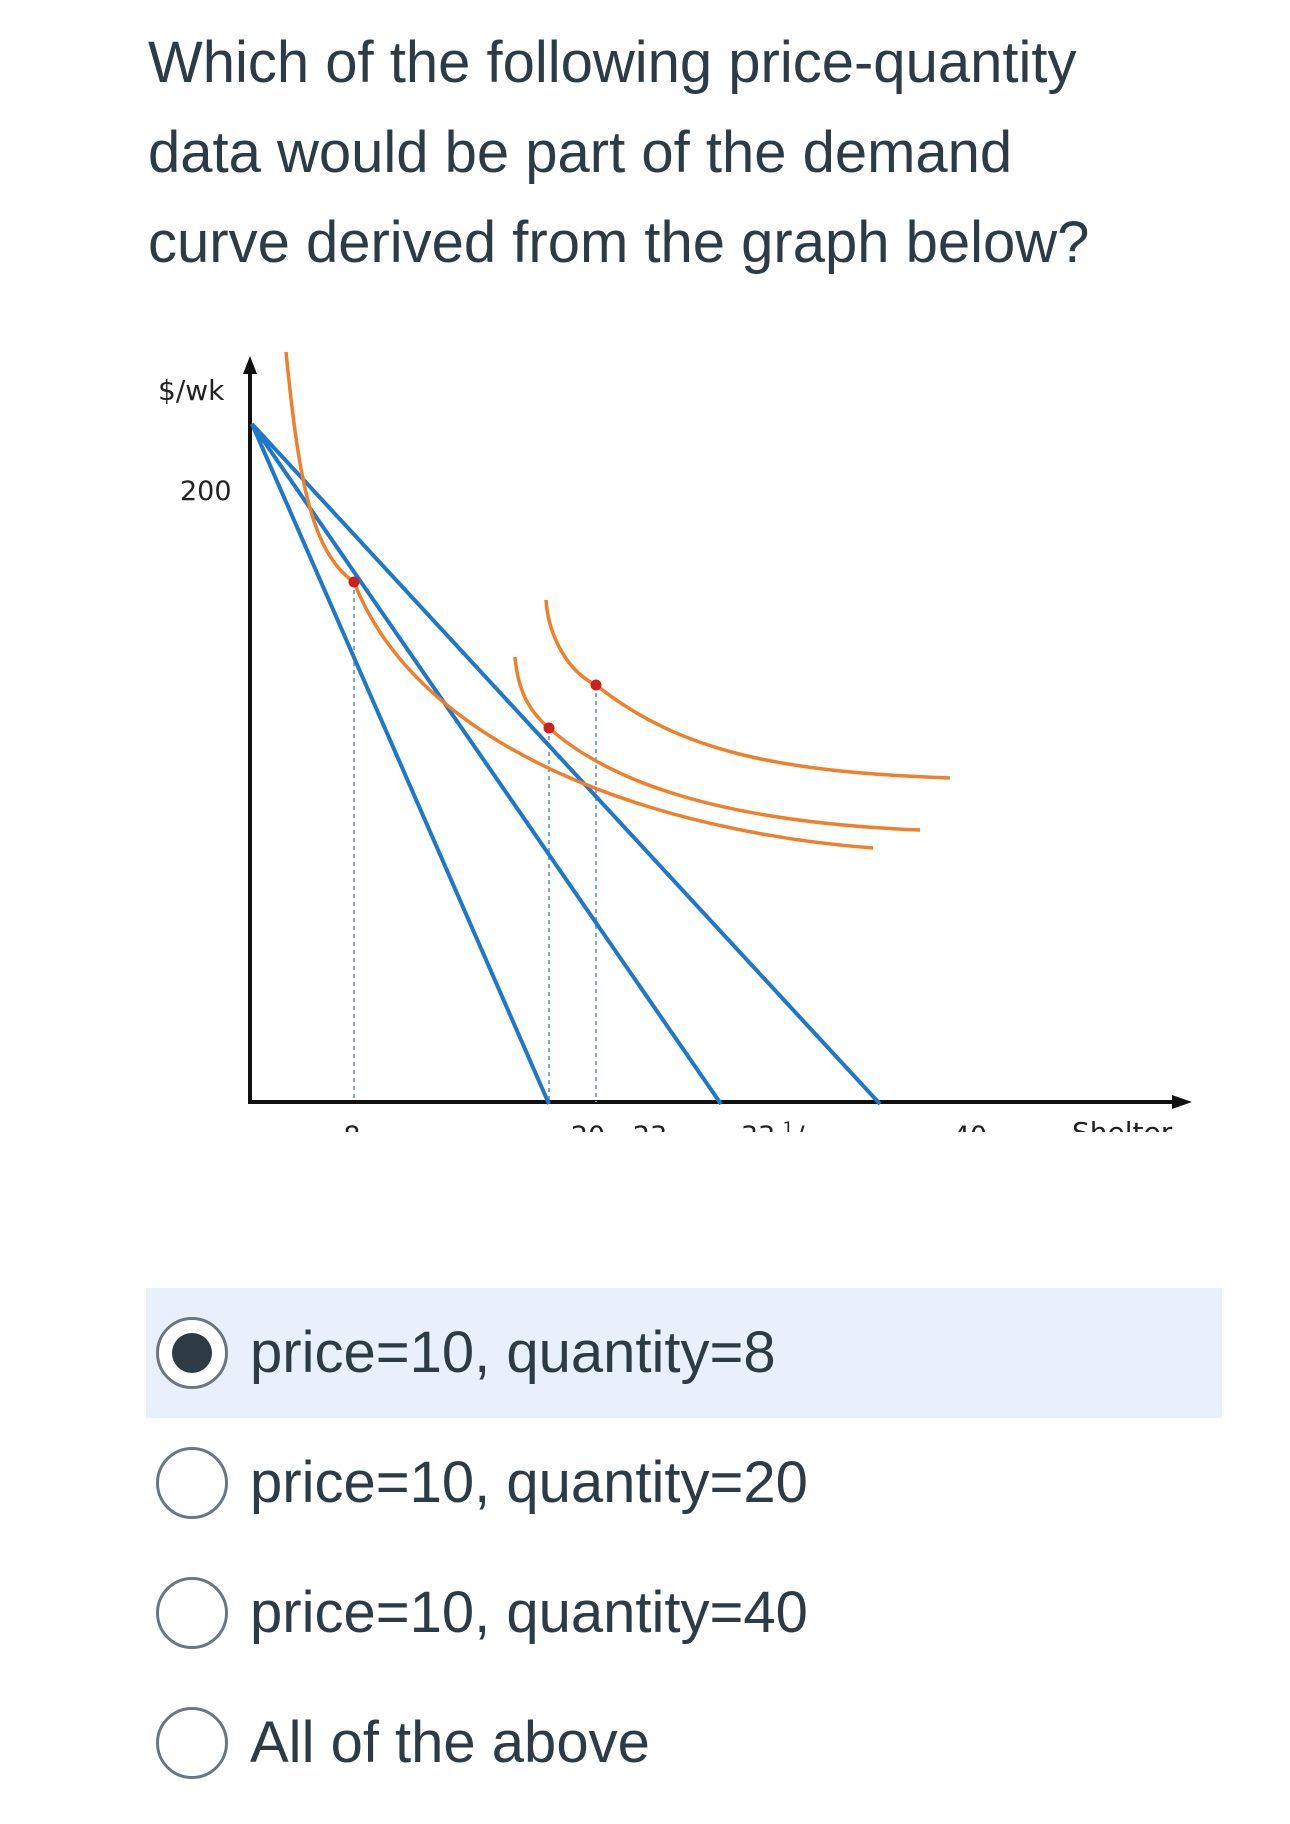  What do you see at coordinates (1122, 1124) in the screenshot?
I see `x-axis-label: Shelter` at bounding box center [1122, 1124].